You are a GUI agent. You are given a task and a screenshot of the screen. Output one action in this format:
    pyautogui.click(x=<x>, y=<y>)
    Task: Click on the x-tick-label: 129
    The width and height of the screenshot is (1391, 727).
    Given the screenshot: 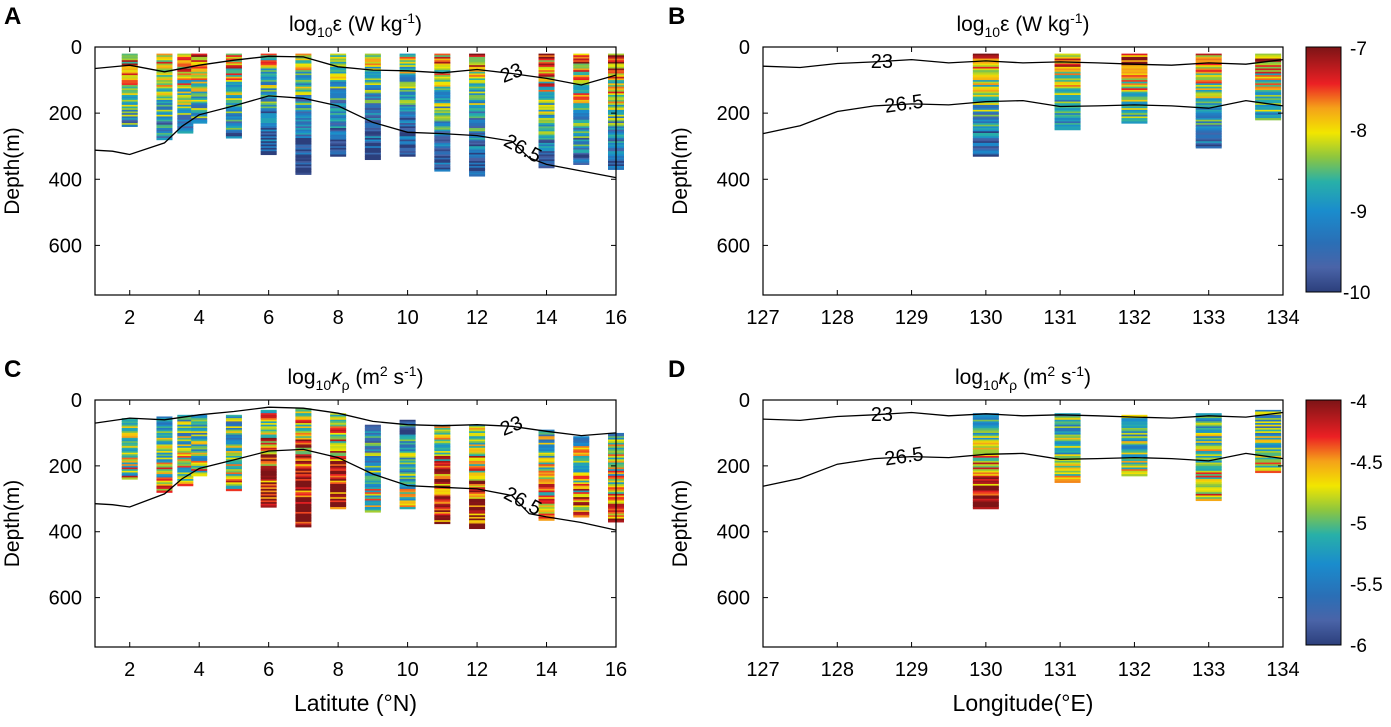 What is the action you would take?
    pyautogui.click(x=911, y=318)
    